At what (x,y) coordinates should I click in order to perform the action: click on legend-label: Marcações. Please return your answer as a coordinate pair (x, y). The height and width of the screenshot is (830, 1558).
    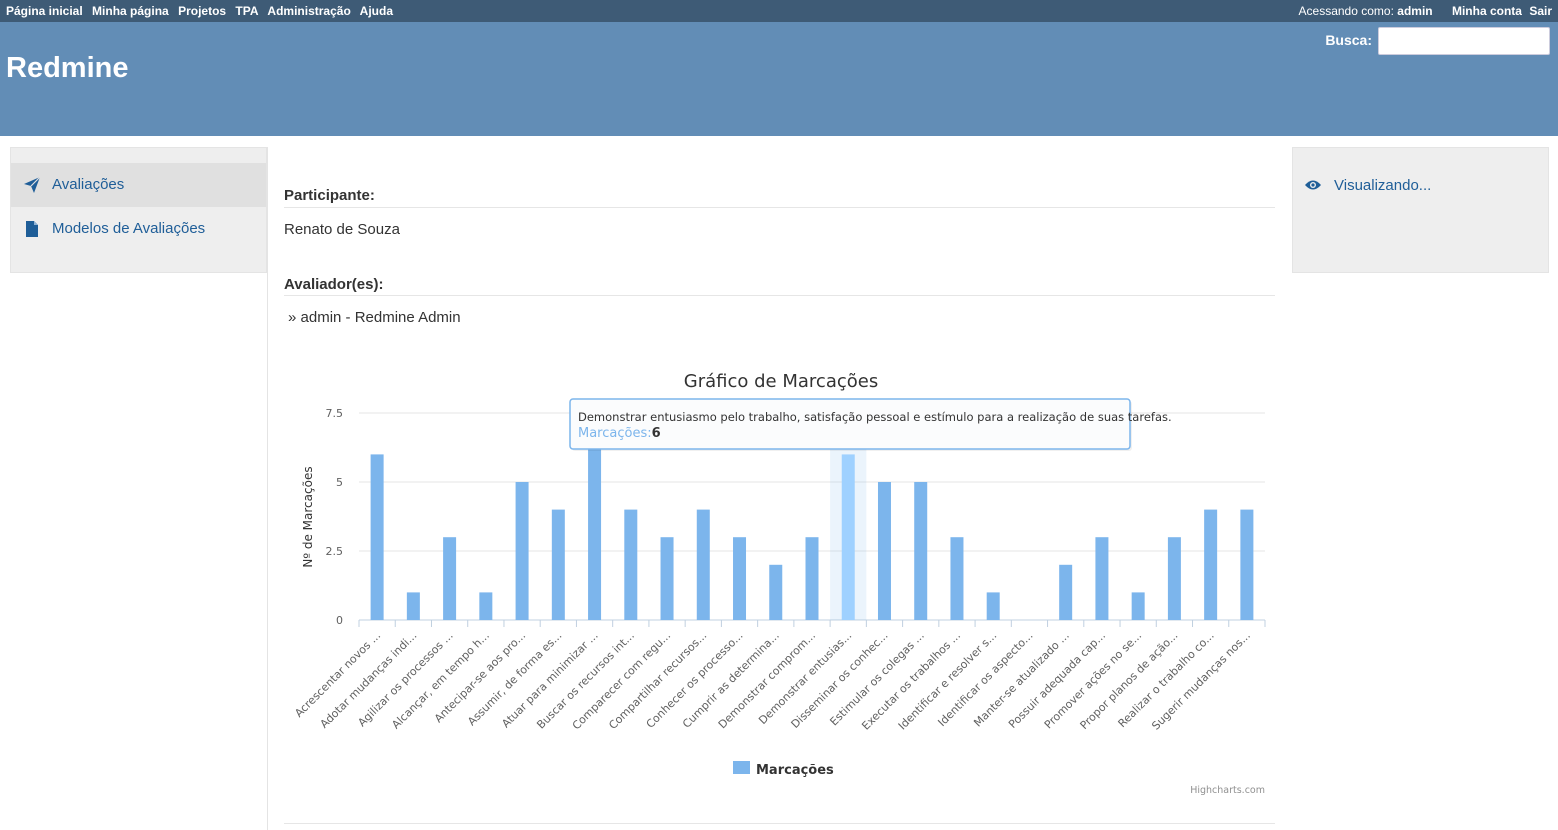
    Looking at the image, I should click on (795, 770).